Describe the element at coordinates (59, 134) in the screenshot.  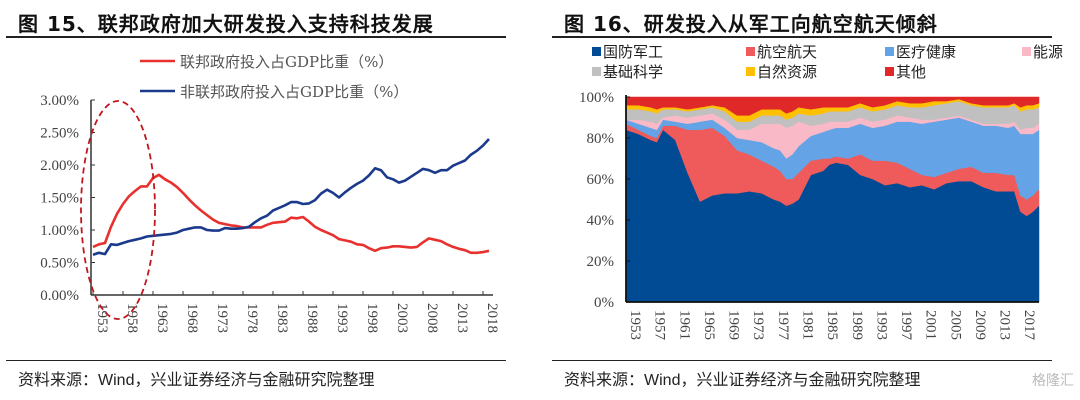
I see `y-tick-label: 2.50%` at that location.